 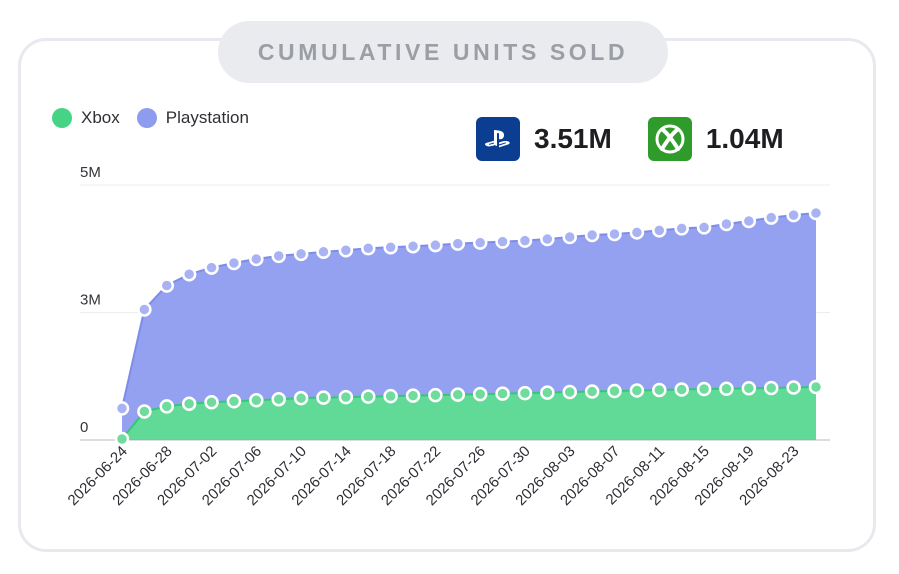 I want to click on legend-swatch-playstation, so click(x=146, y=118).